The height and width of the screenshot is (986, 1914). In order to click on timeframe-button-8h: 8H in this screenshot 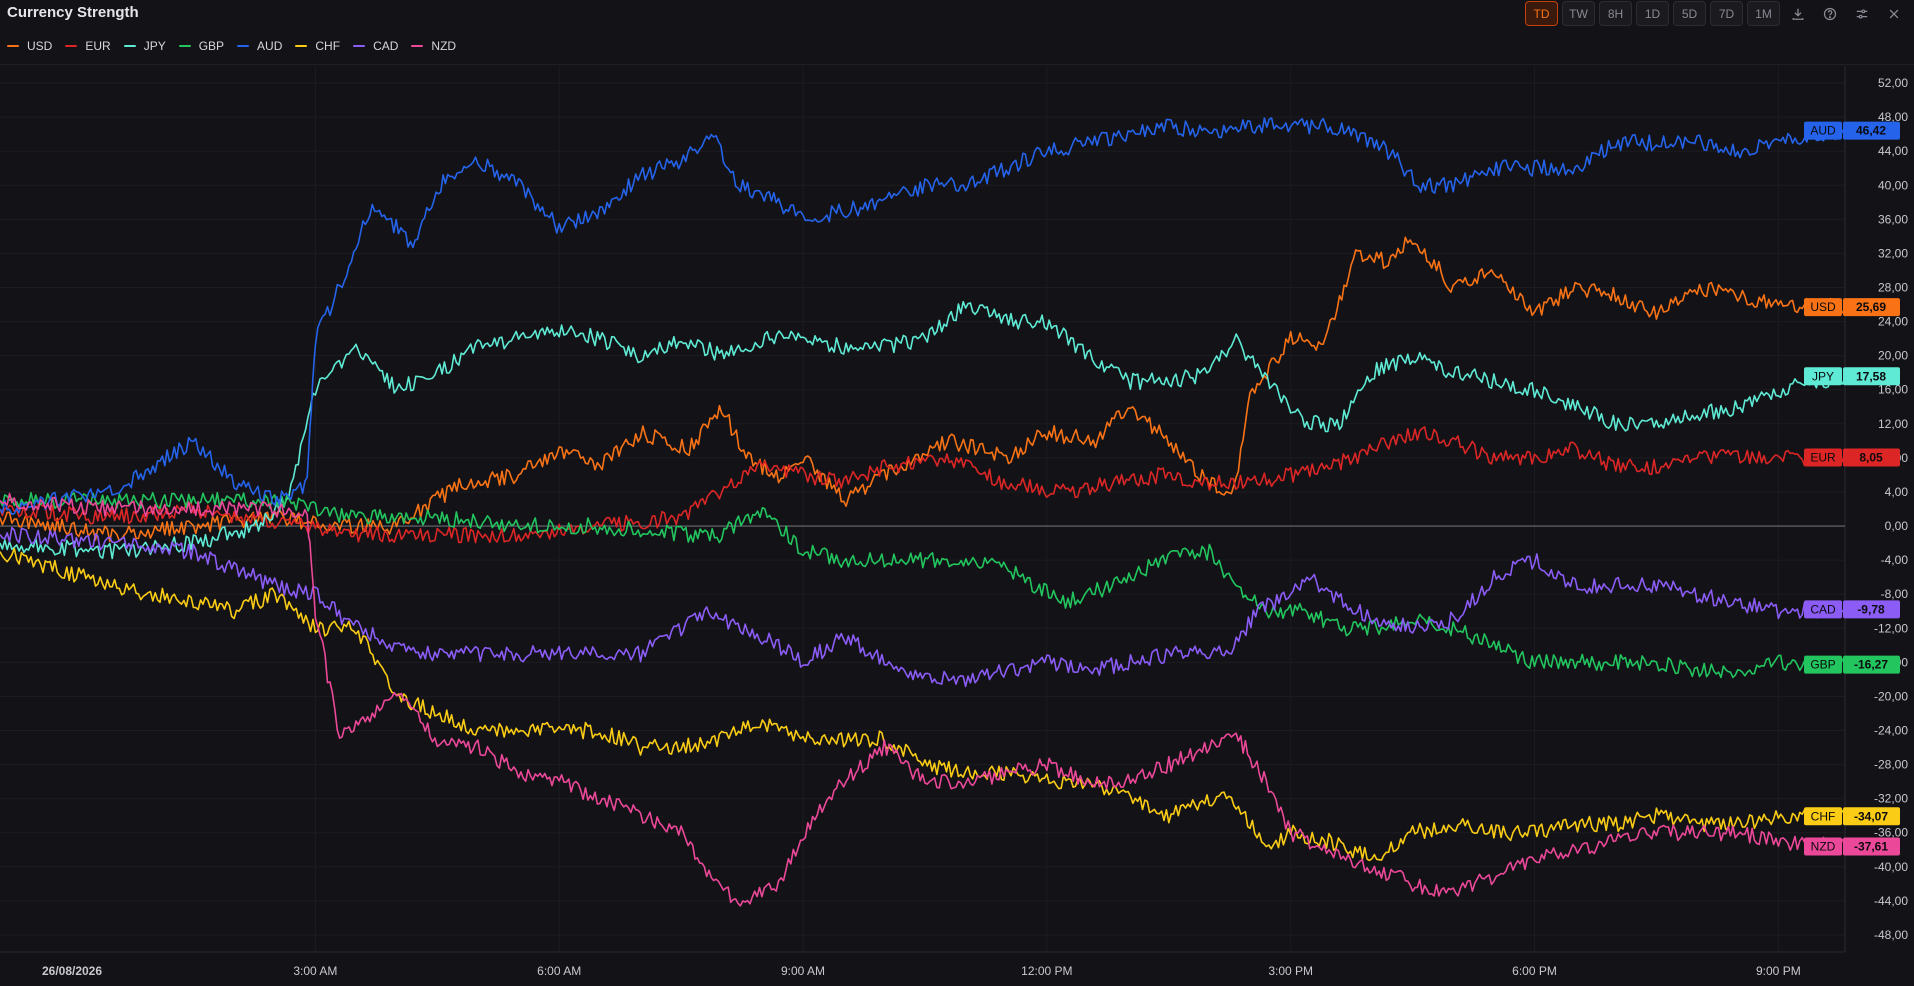, I will do `click(1615, 13)`.